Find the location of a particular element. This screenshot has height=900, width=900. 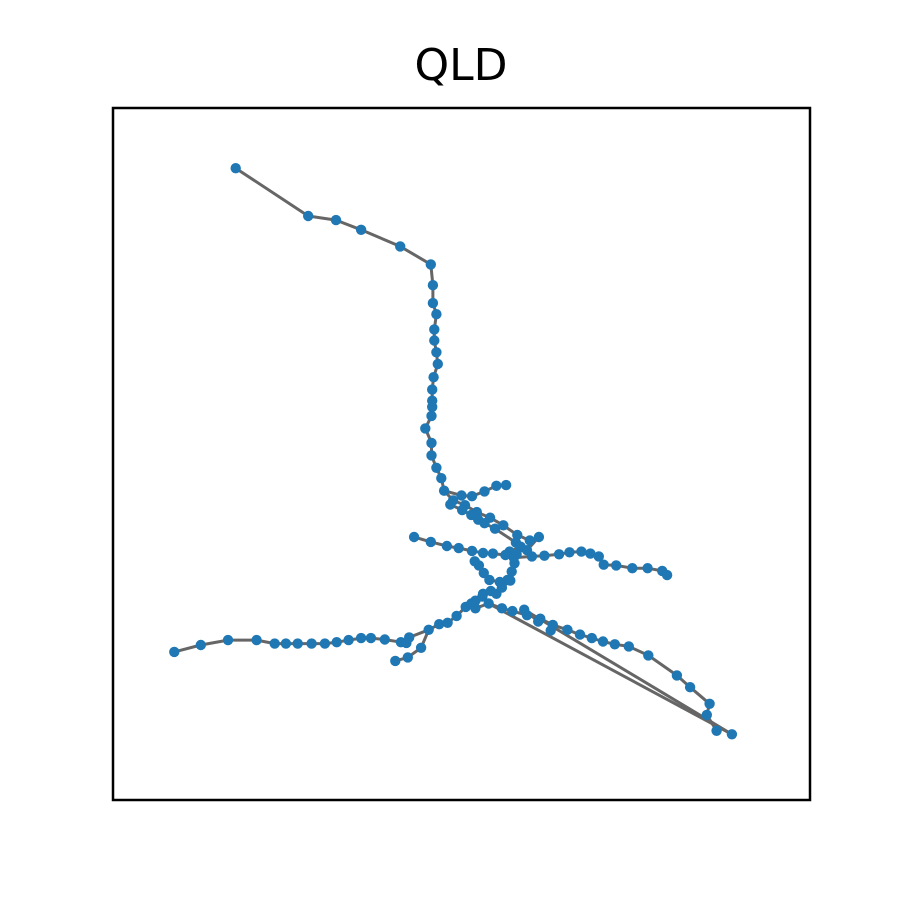

chart-title: QLD is located at coordinates (461, 65).